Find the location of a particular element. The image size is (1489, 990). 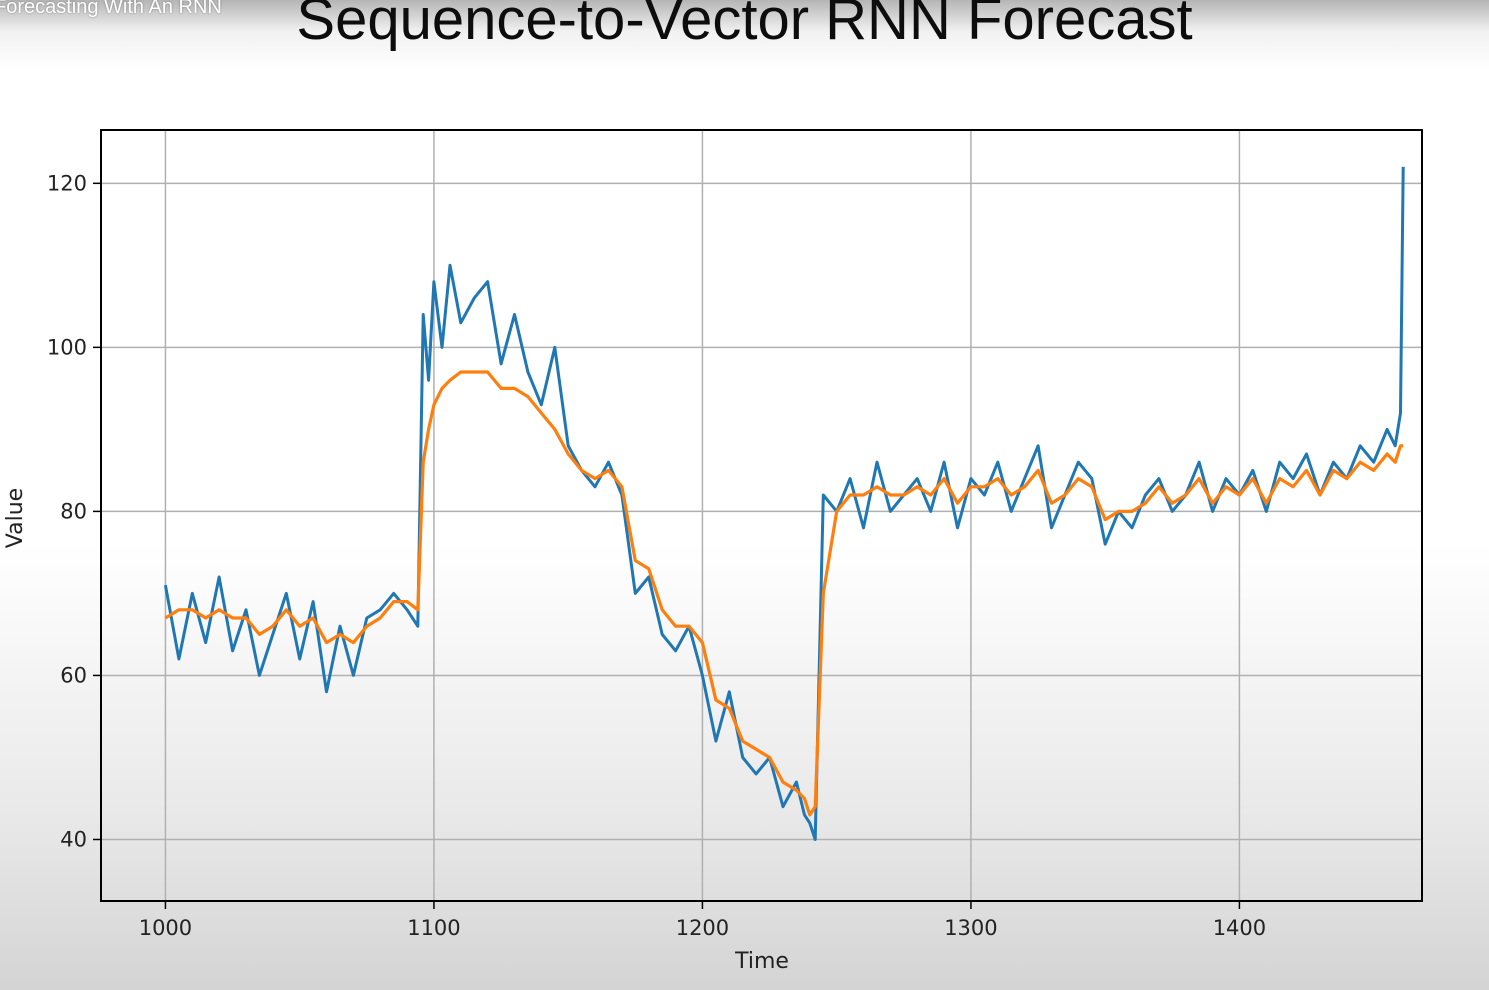

video-top-bar is located at coordinates (744, 35).